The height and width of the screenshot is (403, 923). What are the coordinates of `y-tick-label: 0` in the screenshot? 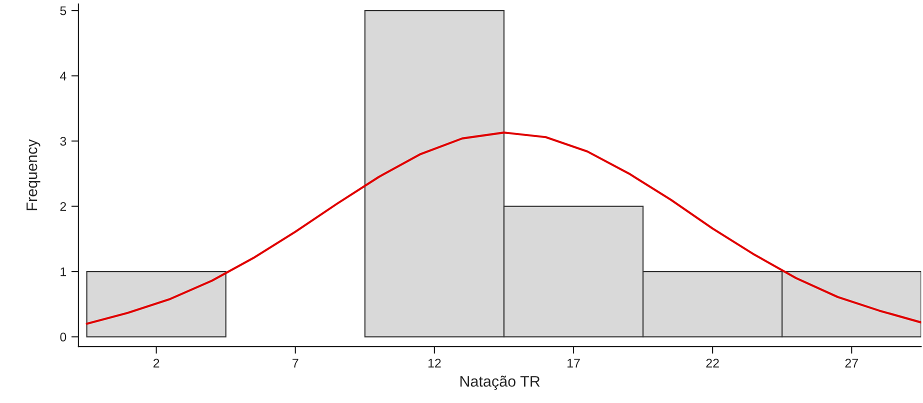 It's located at (63, 337).